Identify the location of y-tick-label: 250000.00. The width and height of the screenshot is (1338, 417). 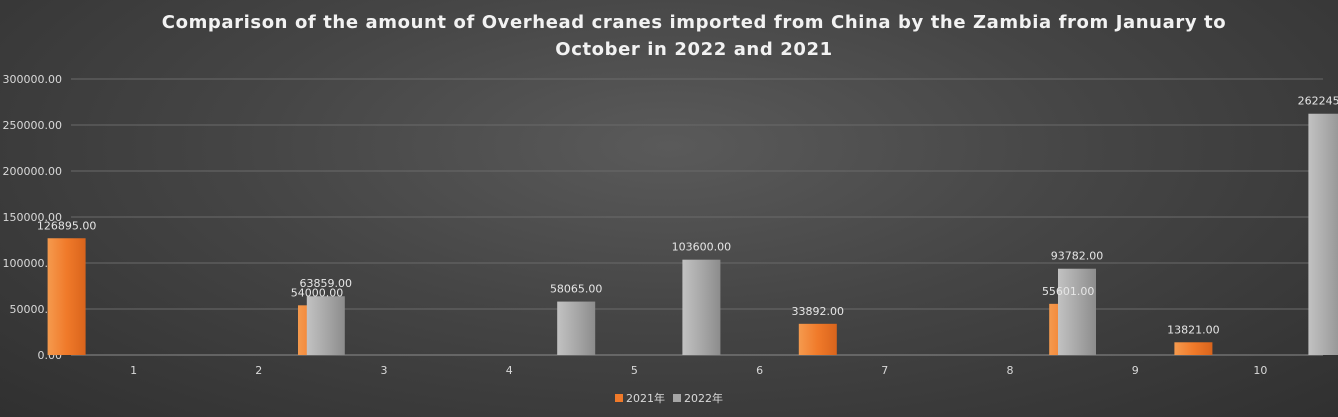
(33, 125).